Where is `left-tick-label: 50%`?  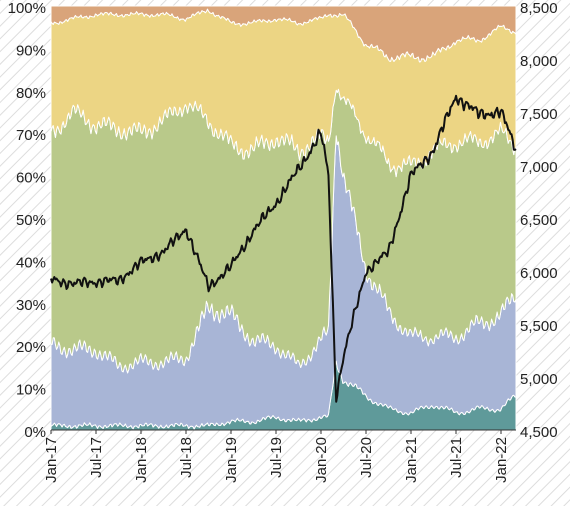
left-tick-label: 50% is located at coordinates (31, 220).